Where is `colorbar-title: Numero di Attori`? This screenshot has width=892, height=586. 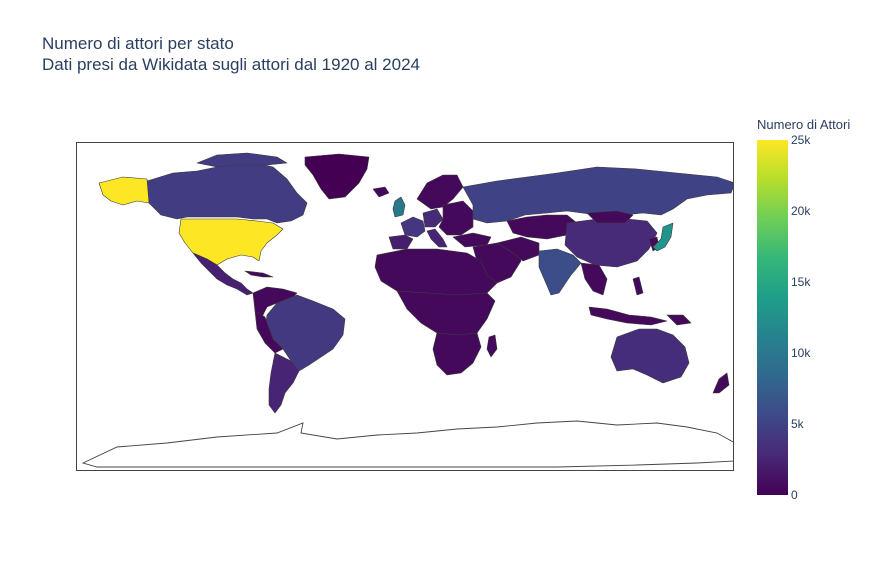 colorbar-title: Numero di Attori is located at coordinates (804, 124).